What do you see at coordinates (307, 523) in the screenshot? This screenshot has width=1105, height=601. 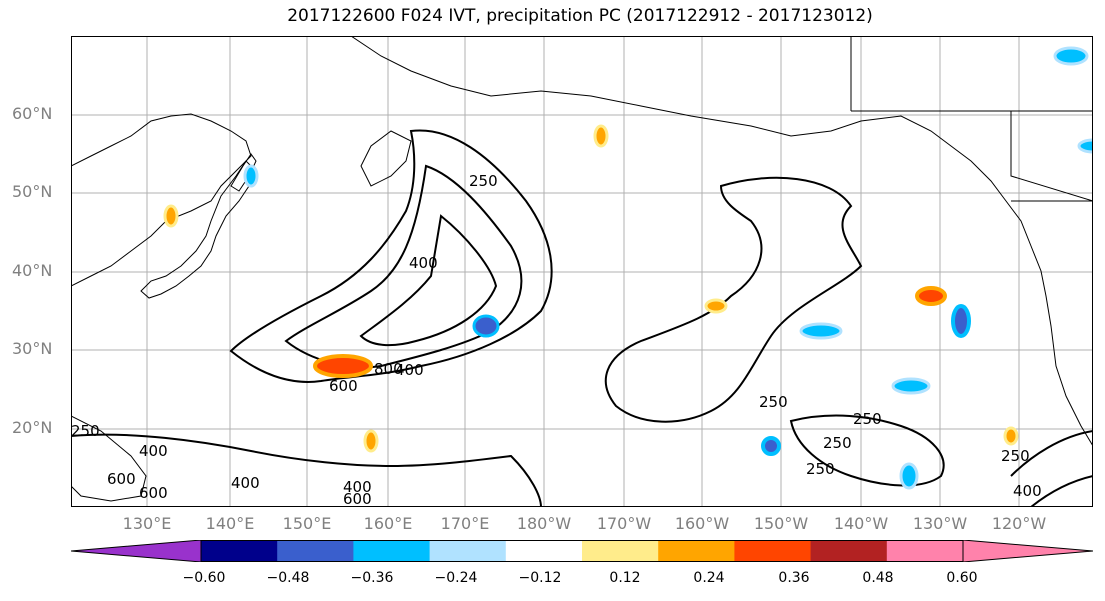 I see `lon-label: 150°E` at bounding box center [307, 523].